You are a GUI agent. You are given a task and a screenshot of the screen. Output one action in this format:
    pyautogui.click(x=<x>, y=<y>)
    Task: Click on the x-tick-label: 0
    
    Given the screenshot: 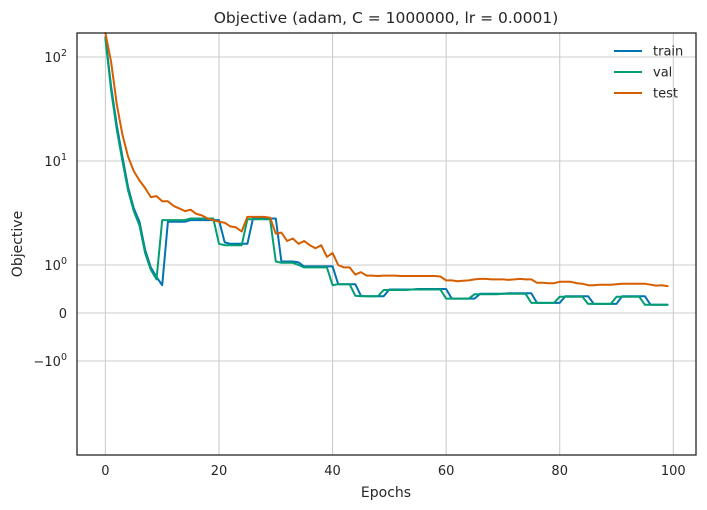 What is the action you would take?
    pyautogui.click(x=105, y=471)
    